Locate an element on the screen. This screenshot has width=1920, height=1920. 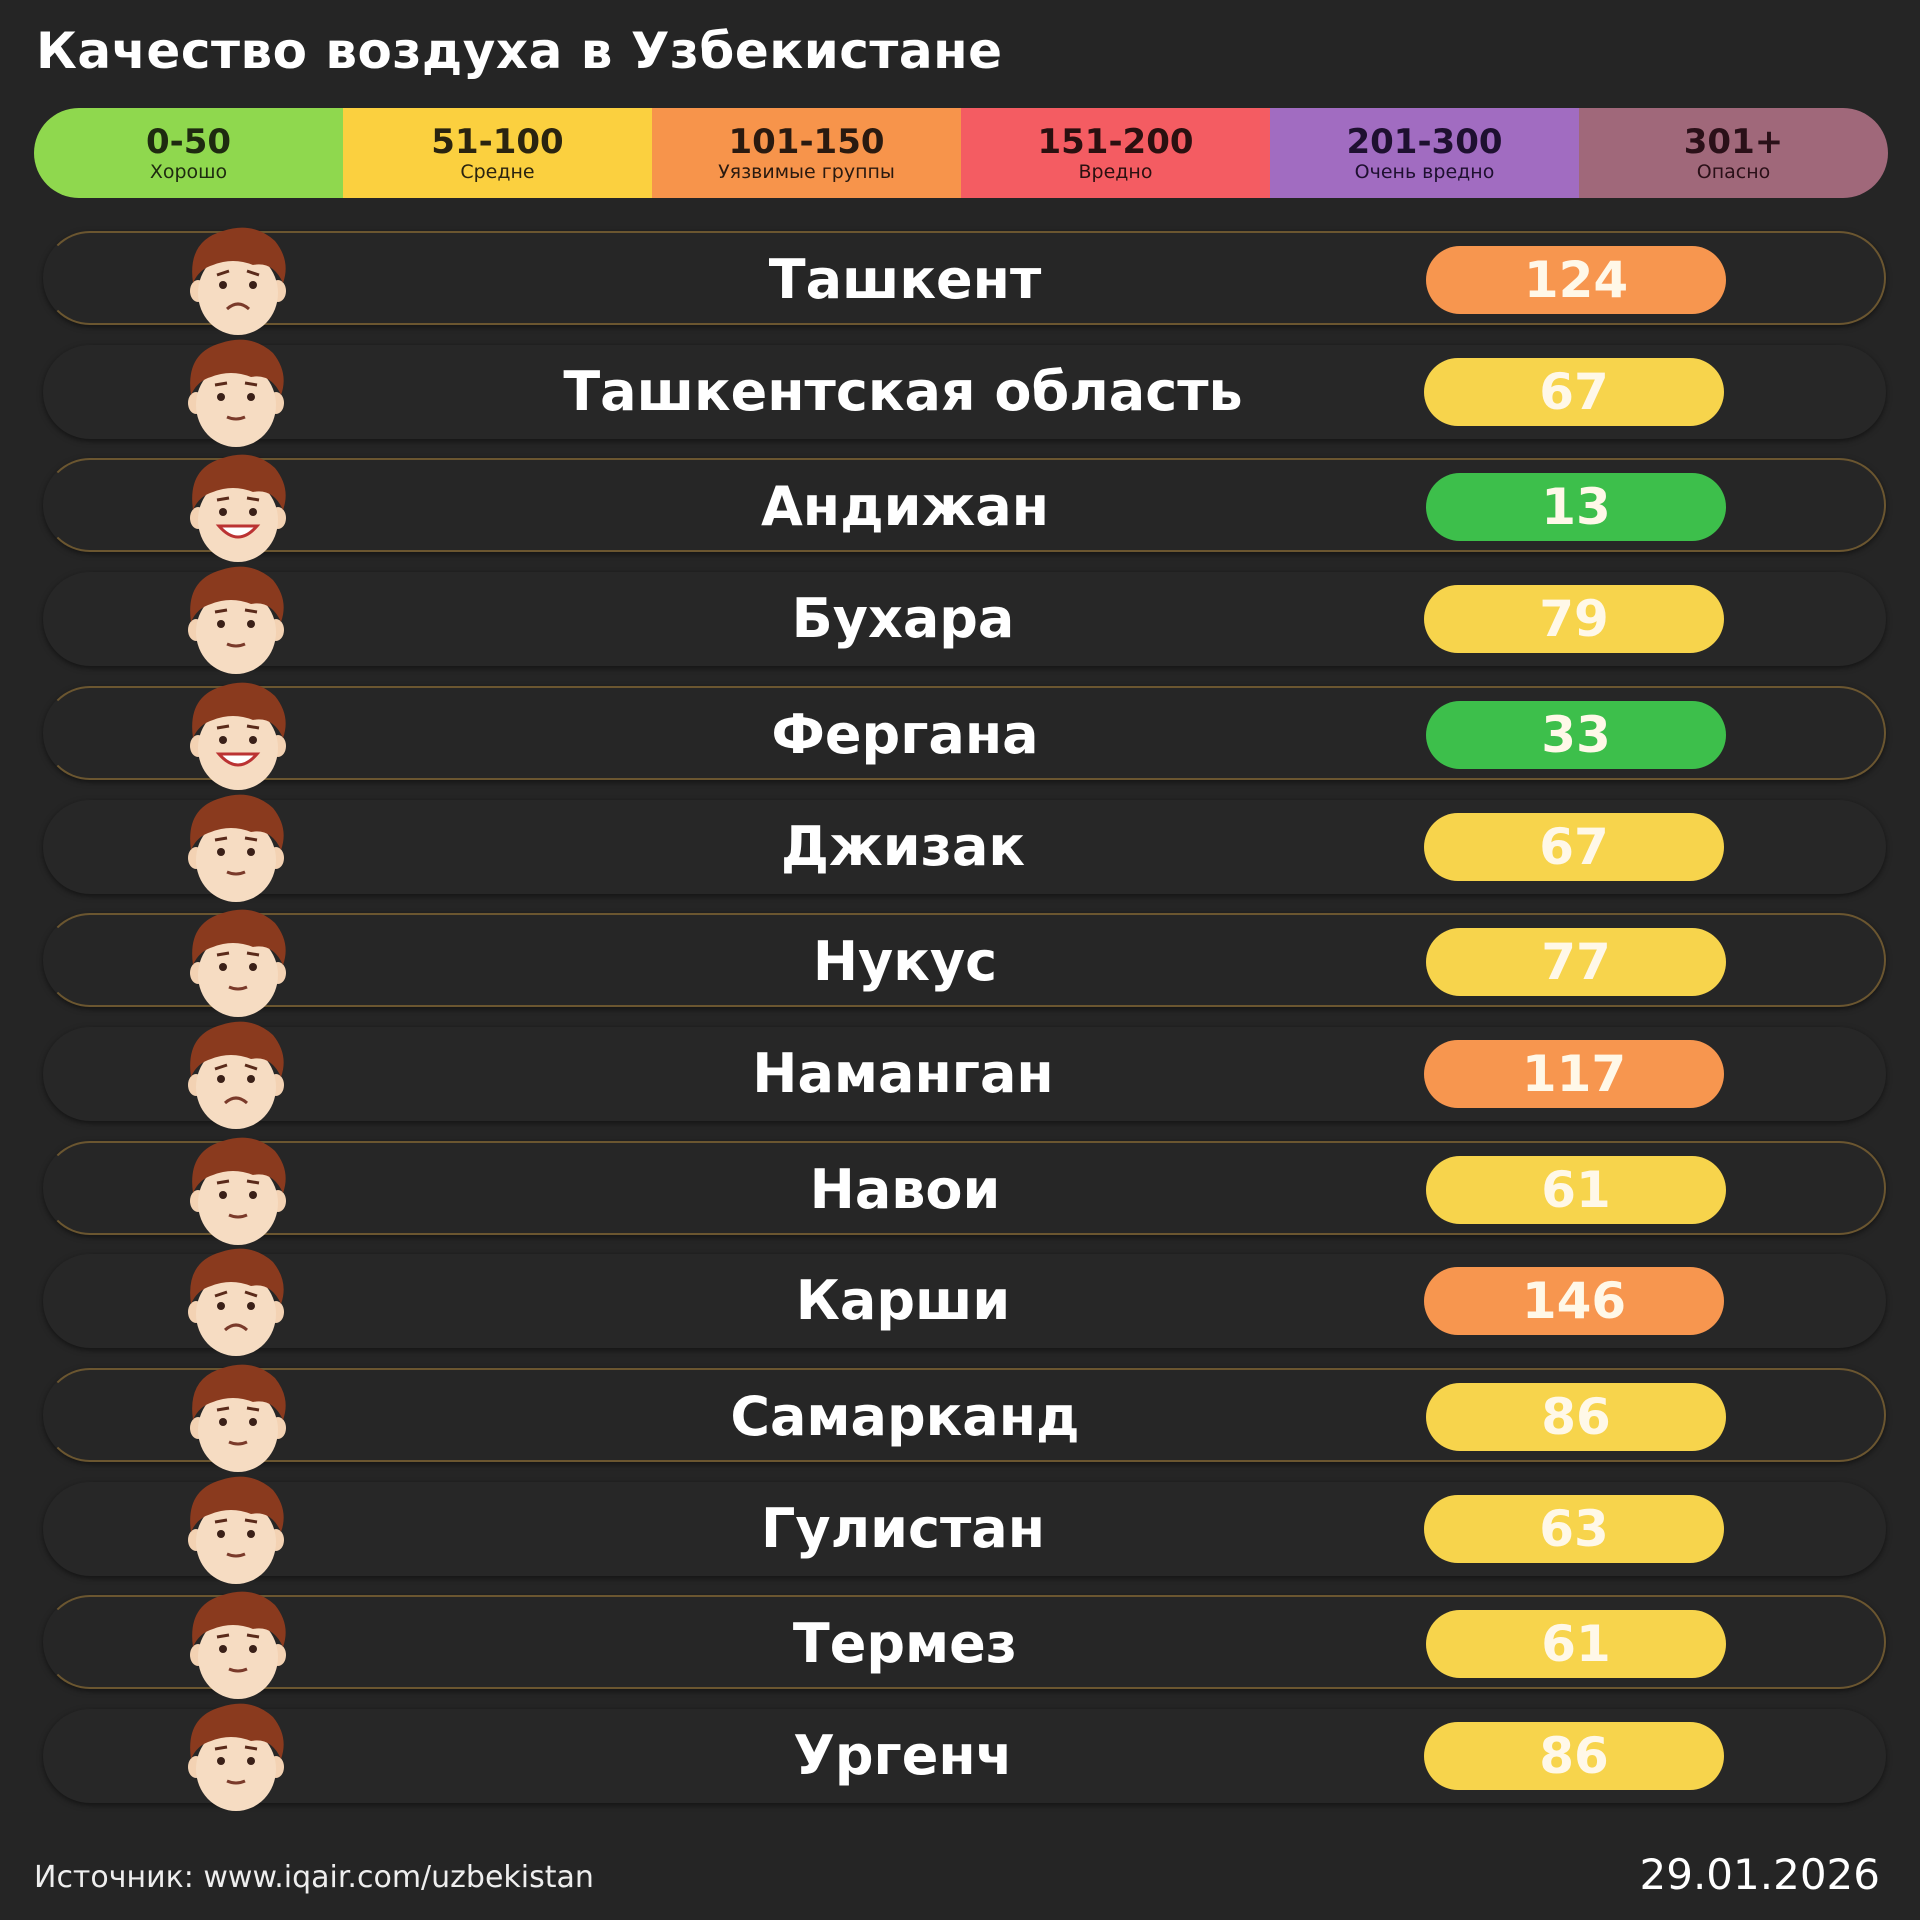
legend-segment: 301+ Опасно is located at coordinates (1733, 153).